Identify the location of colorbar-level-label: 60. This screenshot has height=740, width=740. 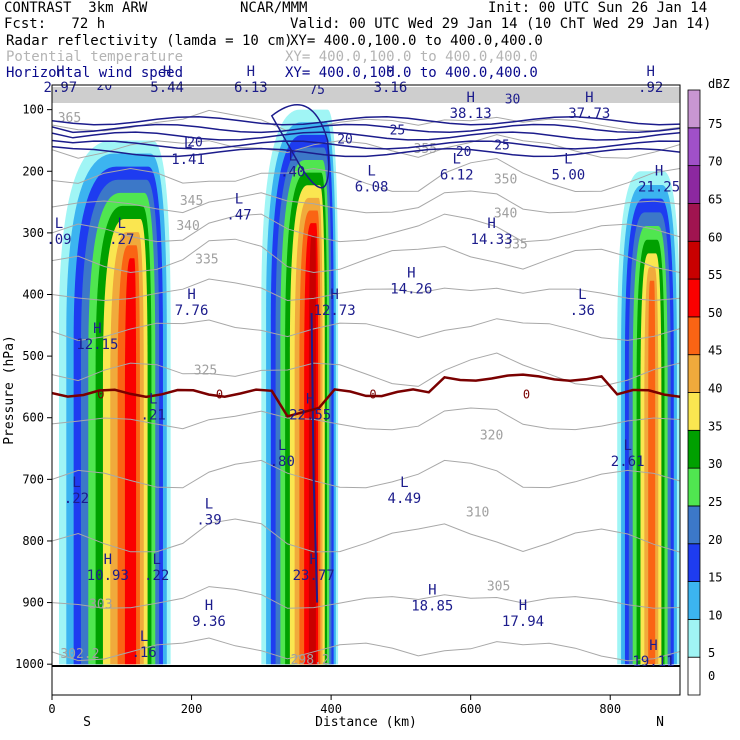
(715, 237).